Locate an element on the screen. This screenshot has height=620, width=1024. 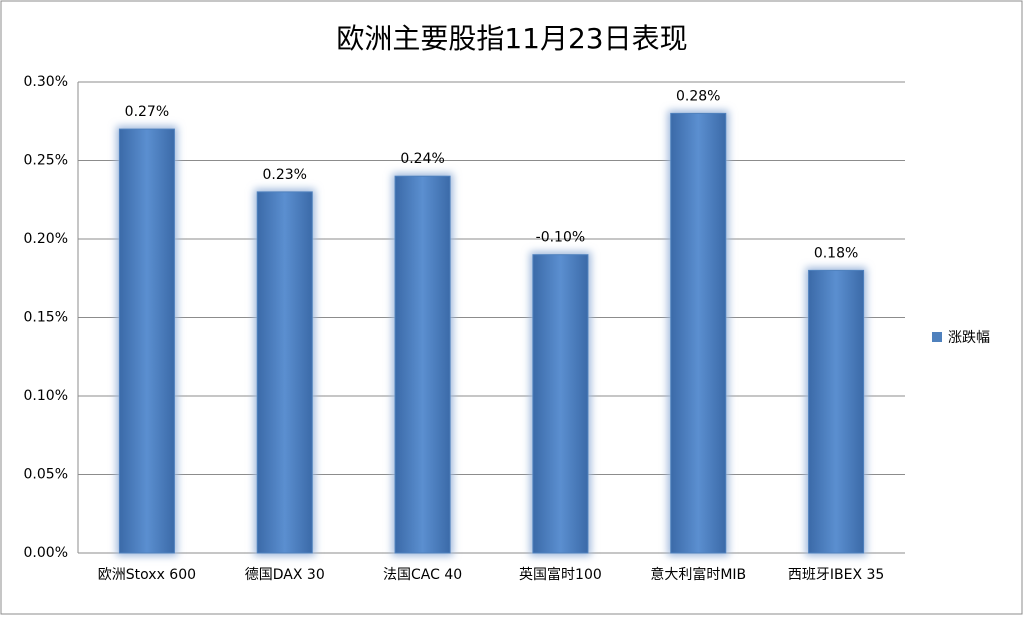
chart-title: 欧洲主要股指11月23日表现 is located at coordinates (511, 38).